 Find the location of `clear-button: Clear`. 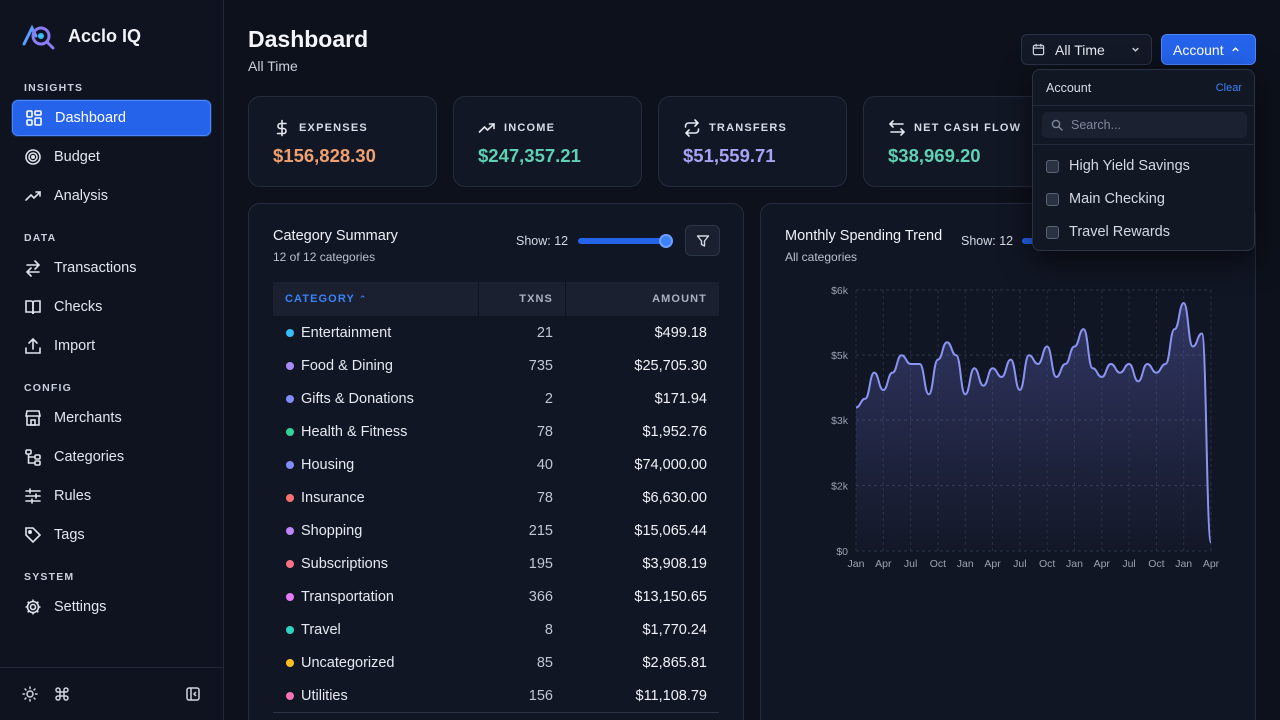

clear-button: Clear is located at coordinates (1228, 88).